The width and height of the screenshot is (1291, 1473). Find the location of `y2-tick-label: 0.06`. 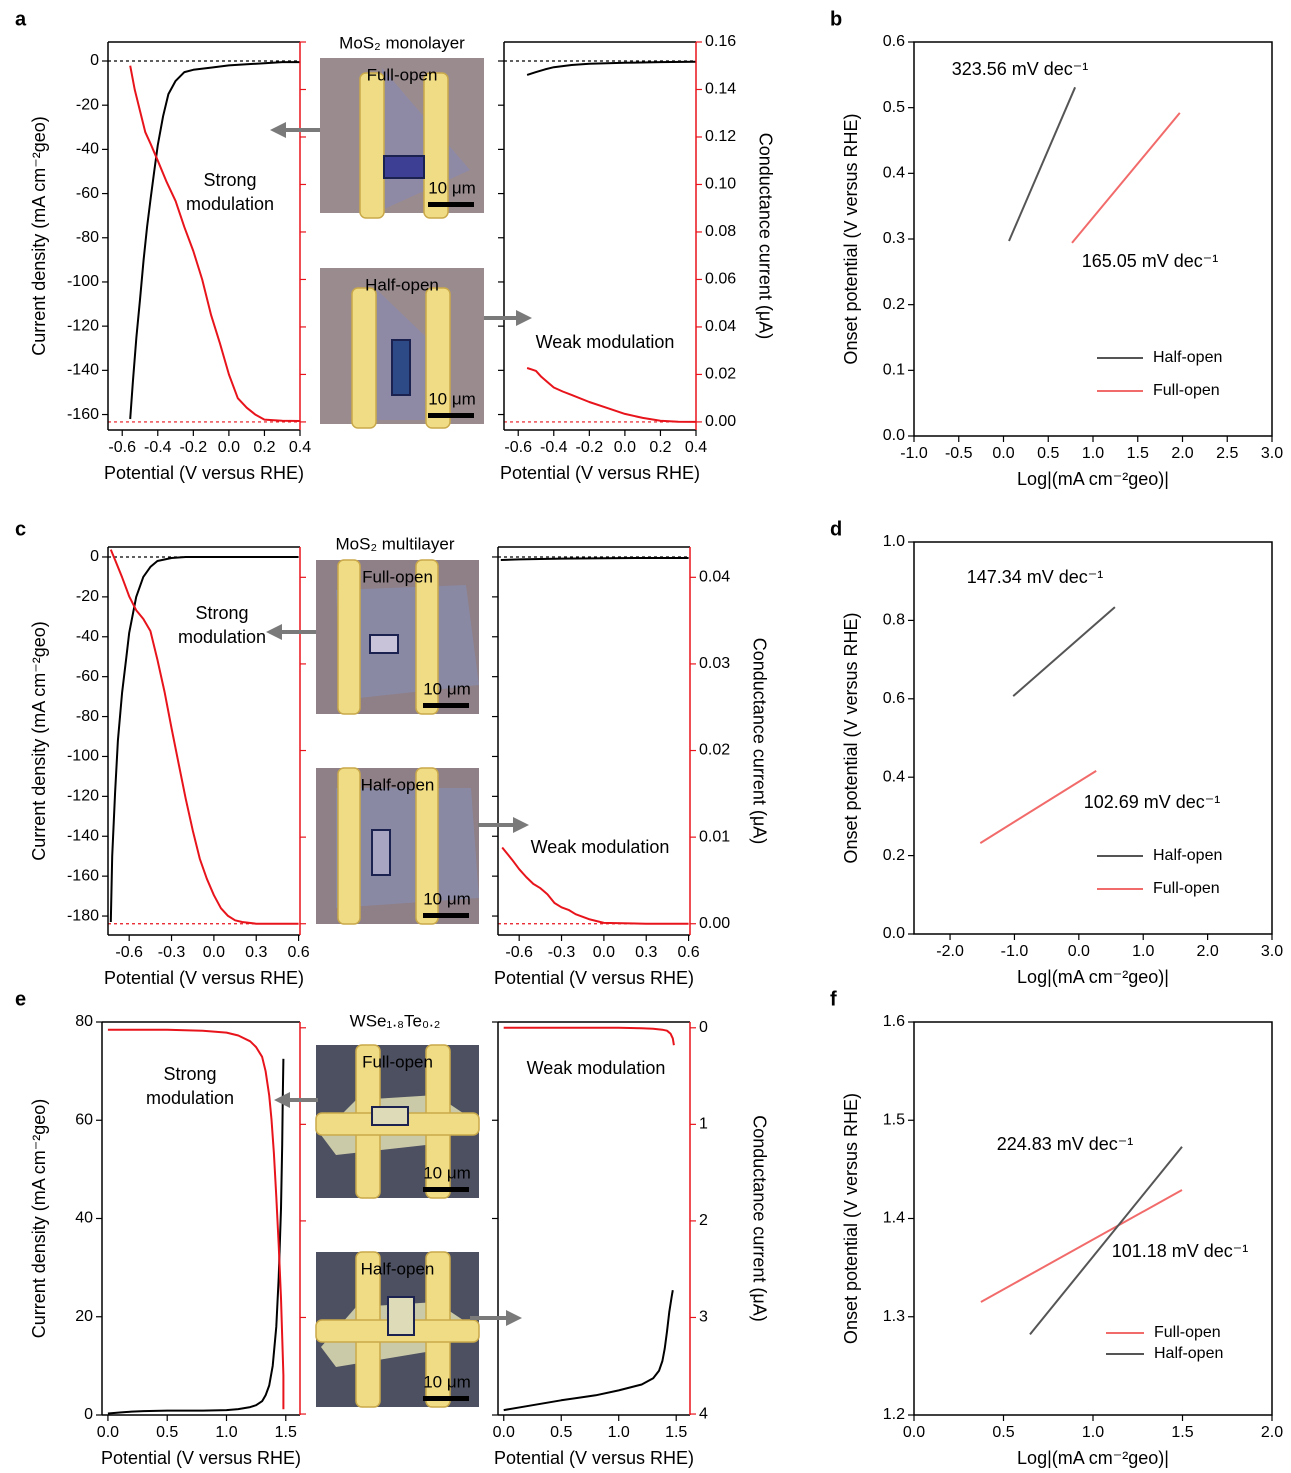

y2-tick-label: 0.06 is located at coordinates (720, 279).